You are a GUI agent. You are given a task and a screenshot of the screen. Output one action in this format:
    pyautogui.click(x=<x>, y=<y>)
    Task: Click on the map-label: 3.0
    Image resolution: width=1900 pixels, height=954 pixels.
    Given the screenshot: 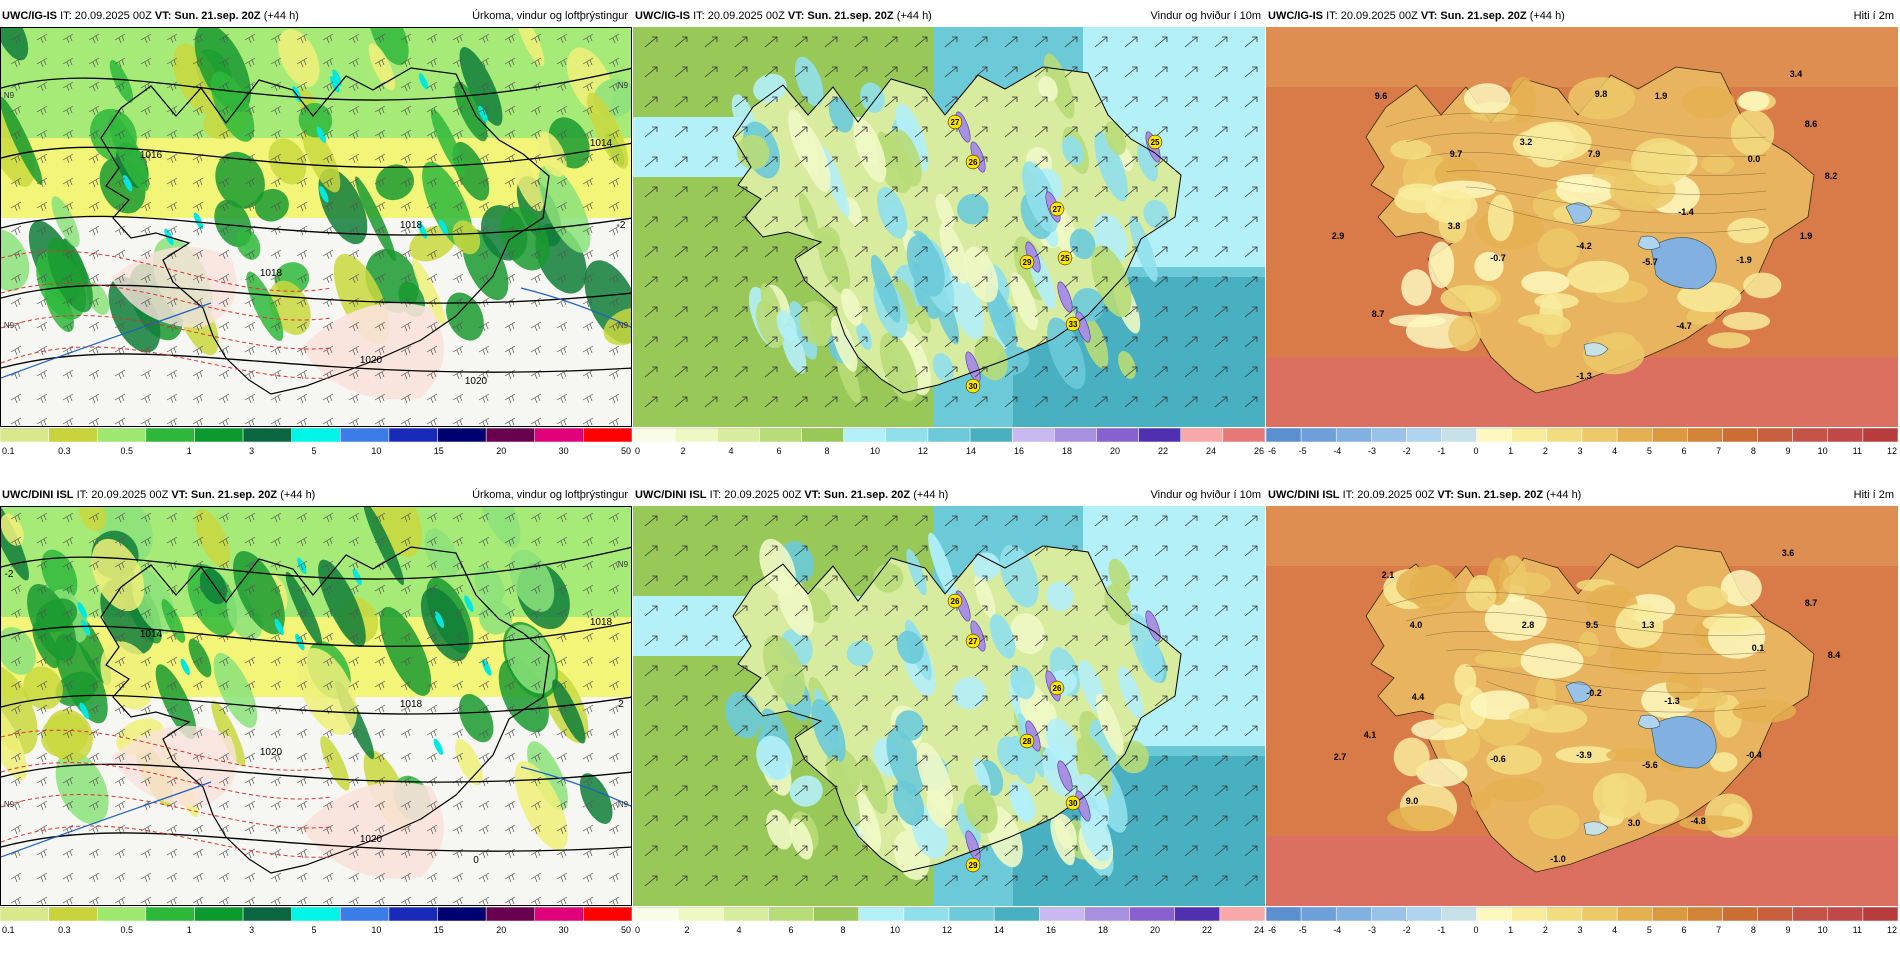 What is the action you would take?
    pyautogui.click(x=1634, y=823)
    